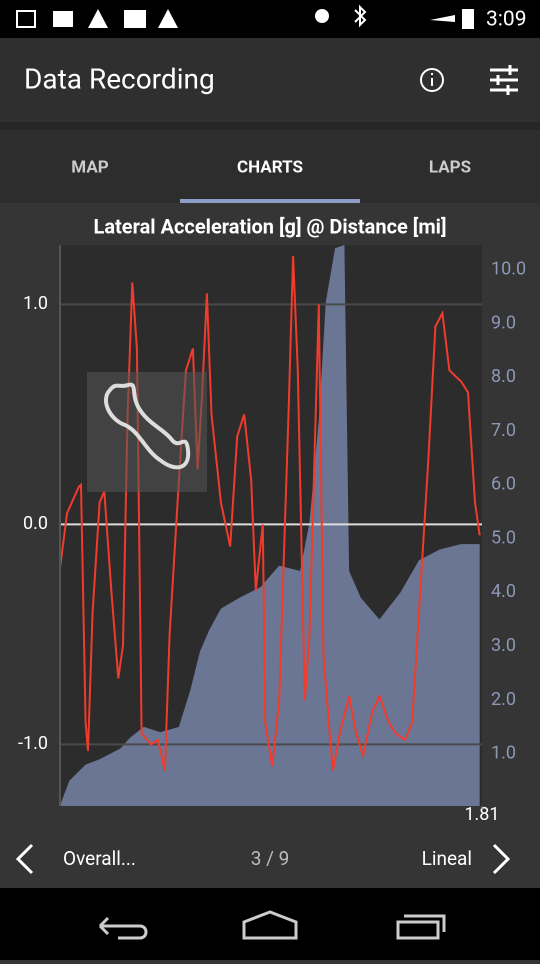 The height and width of the screenshot is (964, 540). Describe the element at coordinates (503, 537) in the screenshot. I see `y2-tick-label: 5.0` at that location.